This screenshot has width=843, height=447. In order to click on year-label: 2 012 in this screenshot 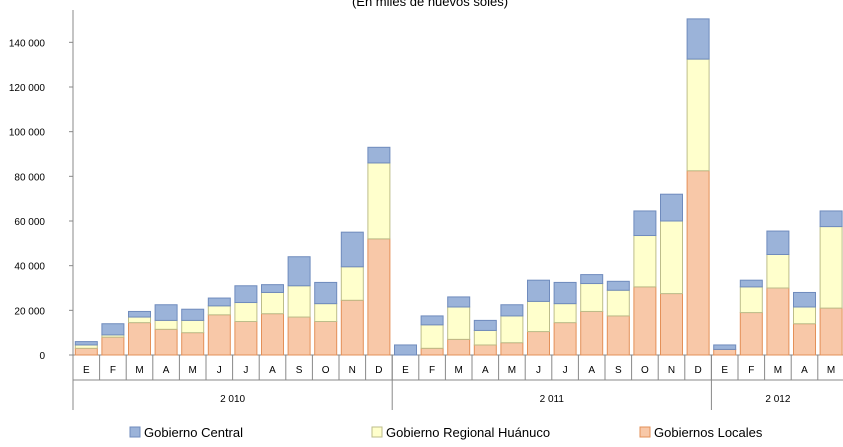, I will do `click(777, 399)`.